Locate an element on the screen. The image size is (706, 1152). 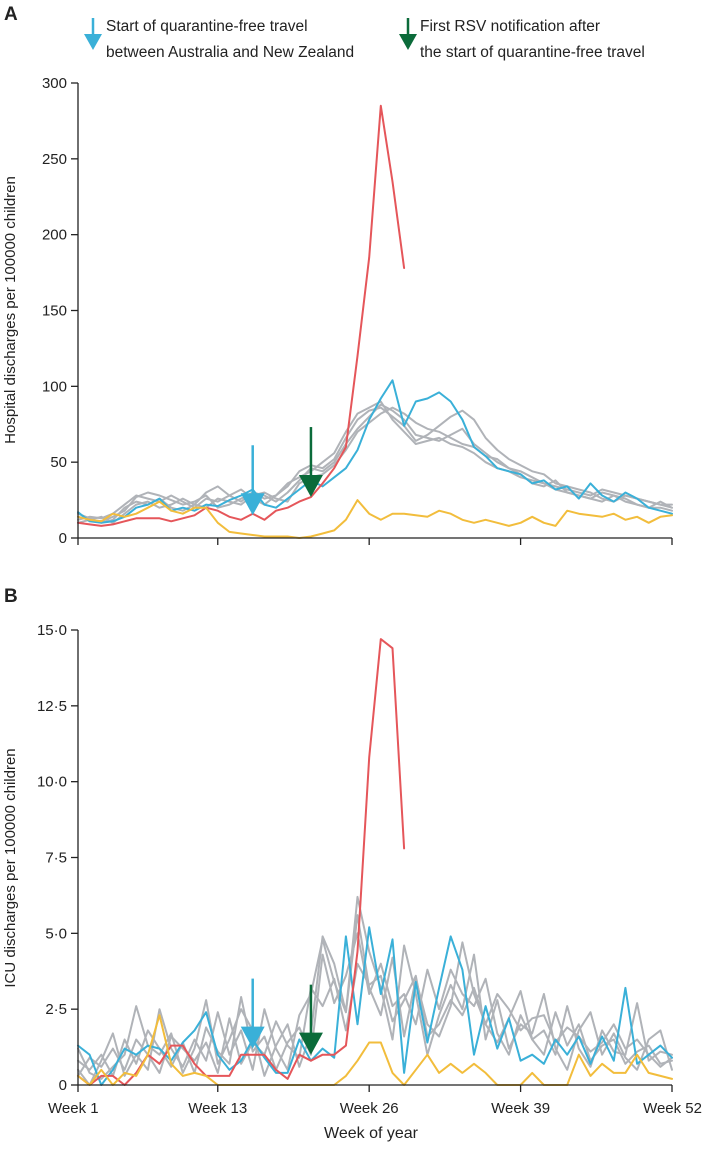
y-tick-label-b: 7·5 is located at coordinates (56, 858).